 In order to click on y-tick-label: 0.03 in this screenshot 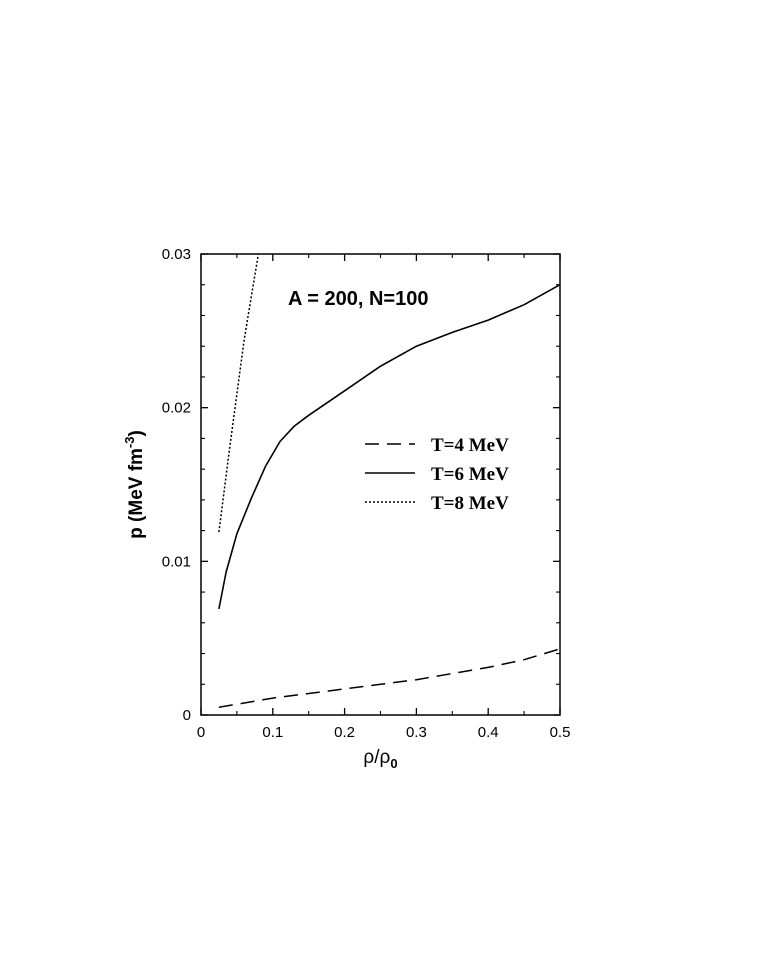, I will do `click(176, 254)`.